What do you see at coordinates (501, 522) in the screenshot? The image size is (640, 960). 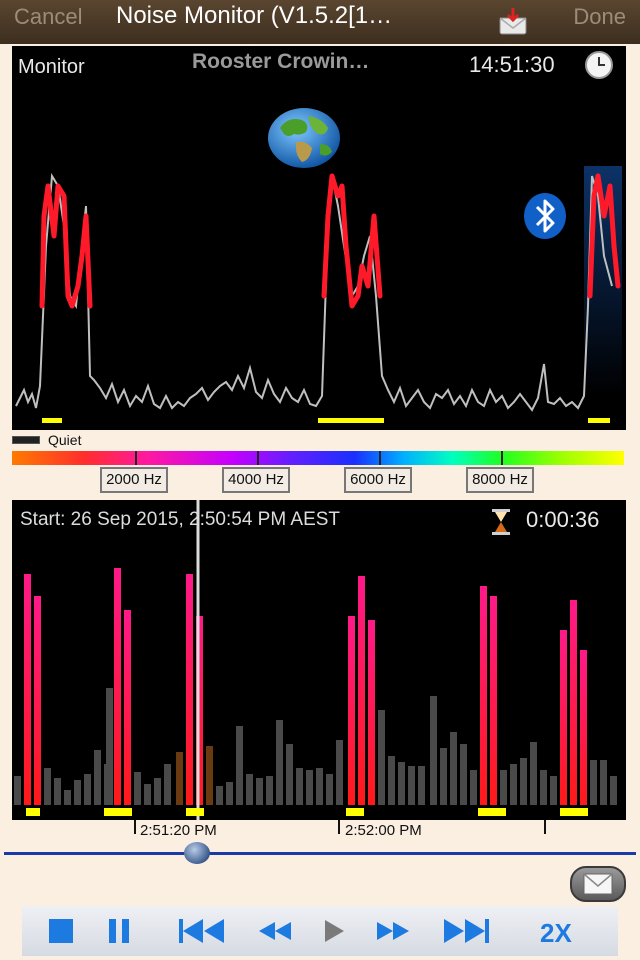 I see `hourglass-icon` at bounding box center [501, 522].